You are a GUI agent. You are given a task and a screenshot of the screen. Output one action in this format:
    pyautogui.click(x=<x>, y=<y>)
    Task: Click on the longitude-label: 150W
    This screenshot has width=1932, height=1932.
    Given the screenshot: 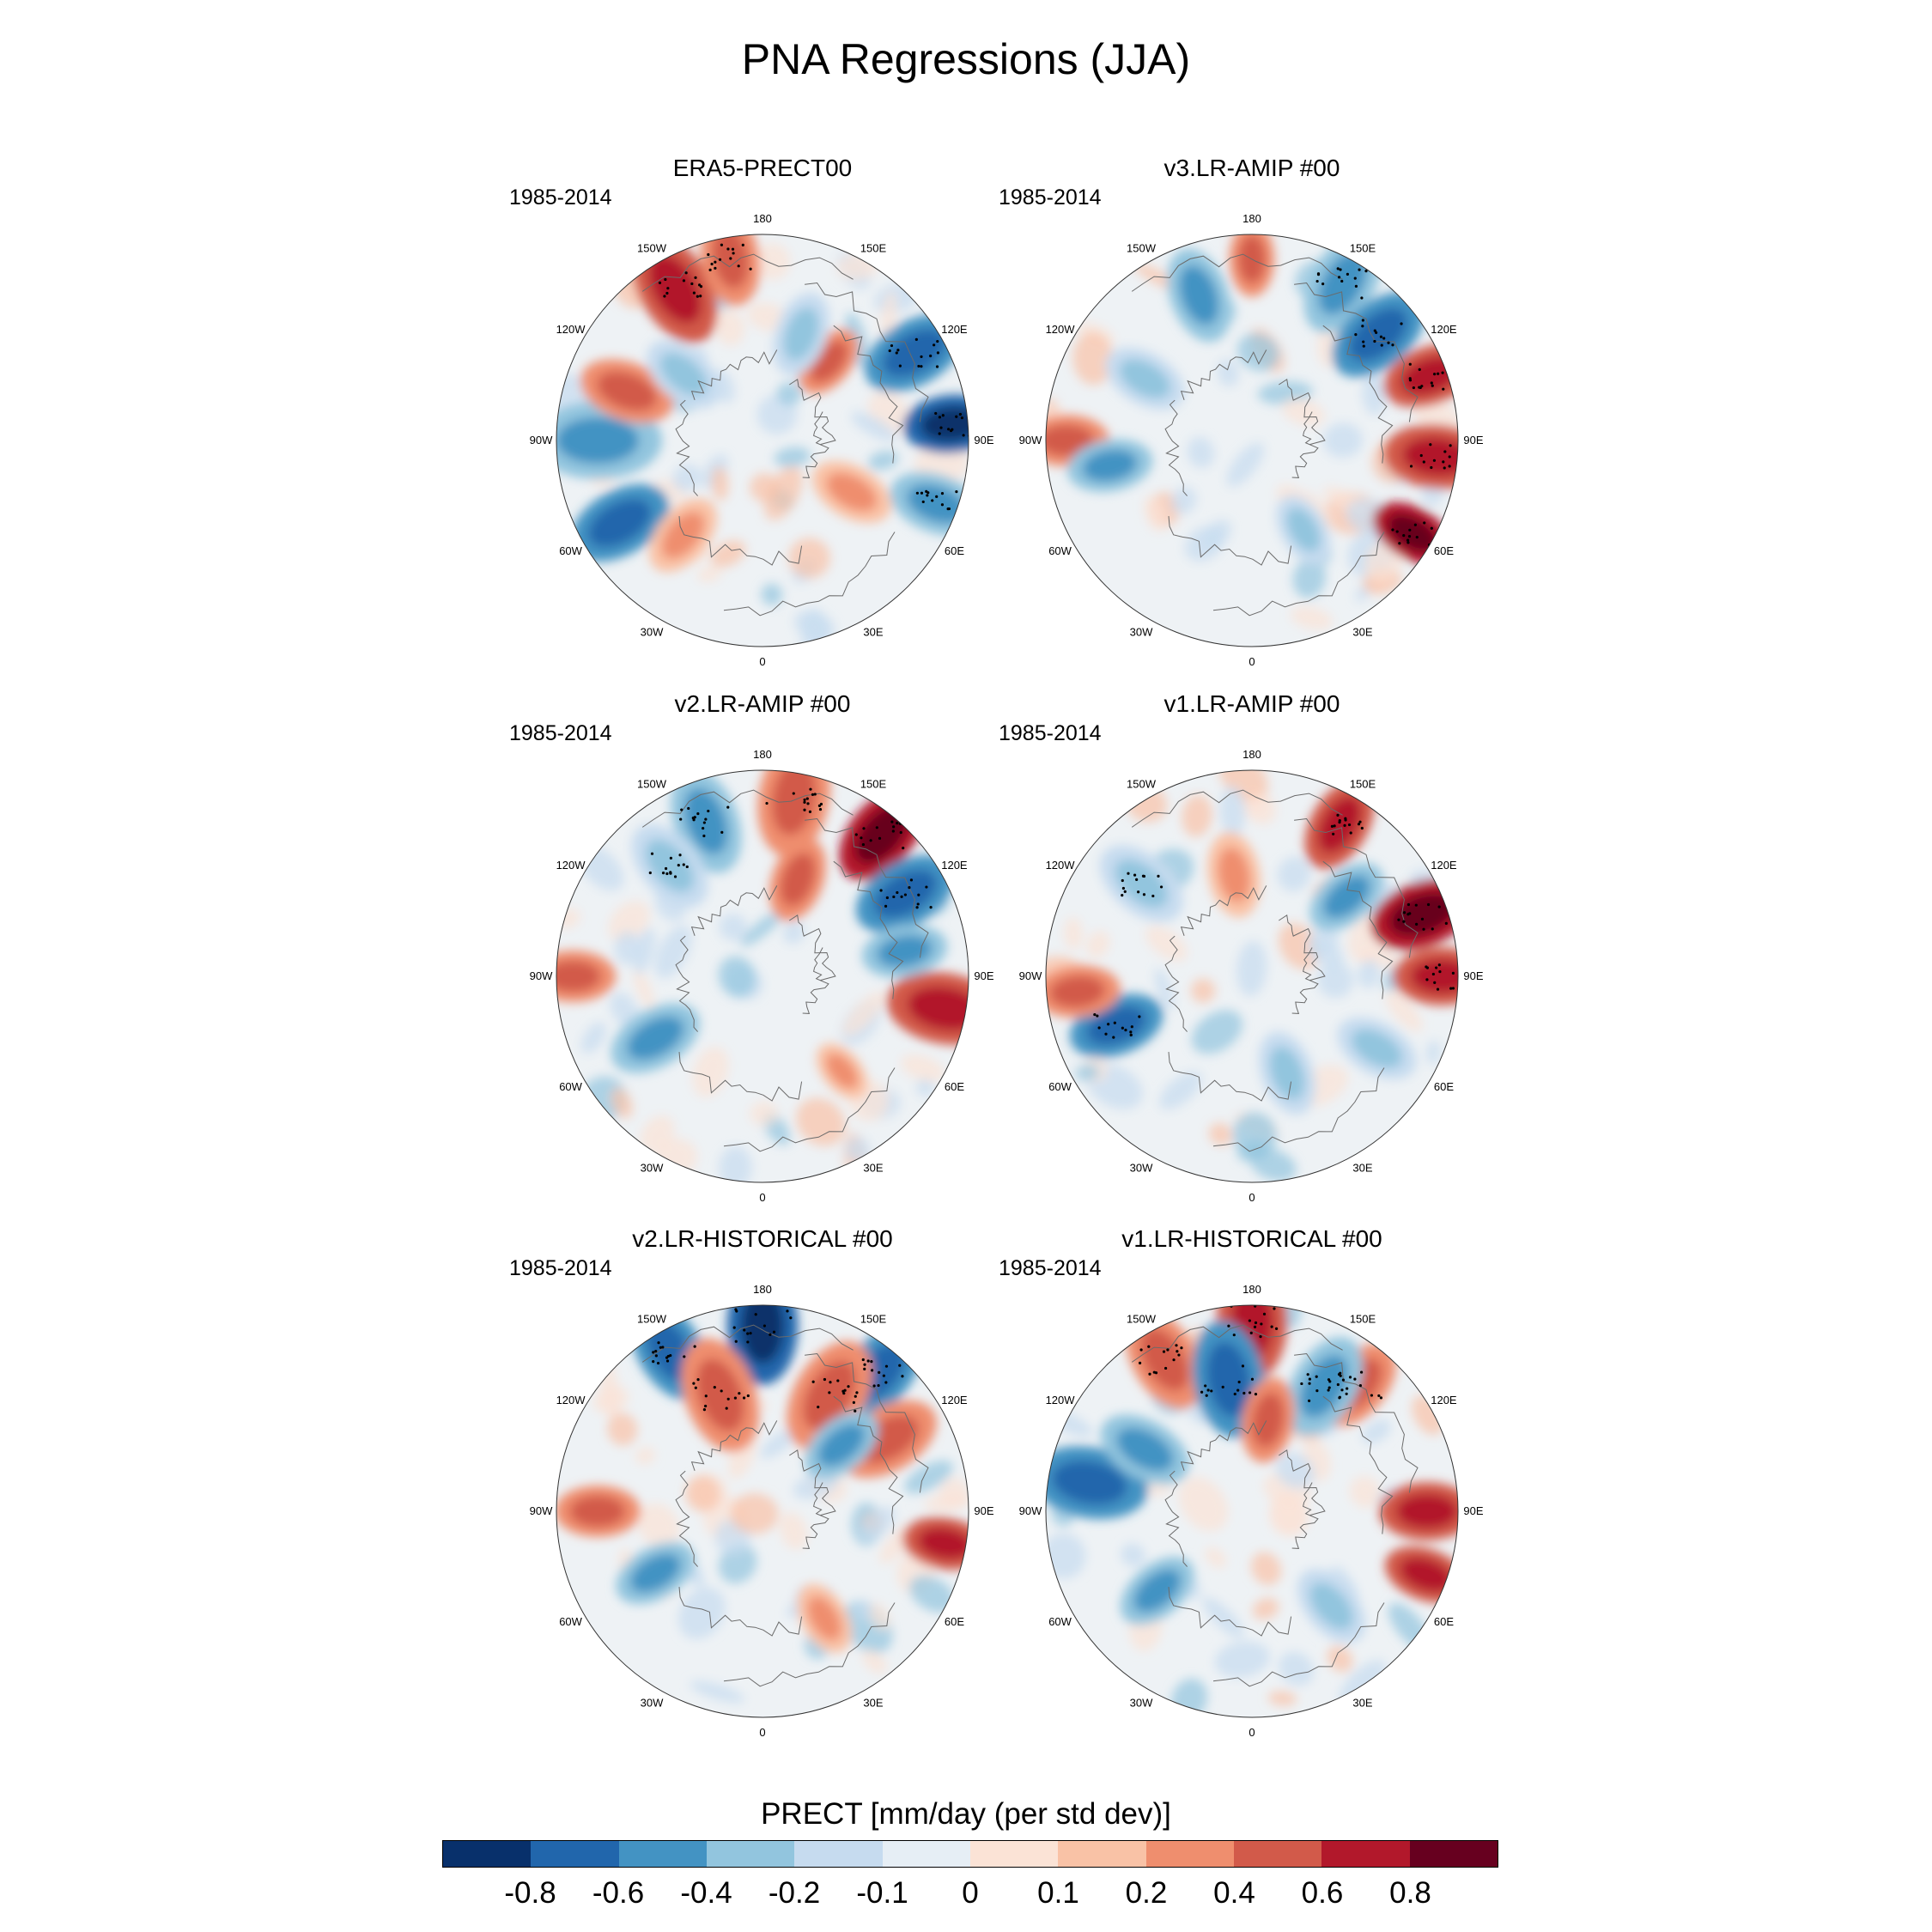 What is the action you would take?
    pyautogui.click(x=652, y=249)
    